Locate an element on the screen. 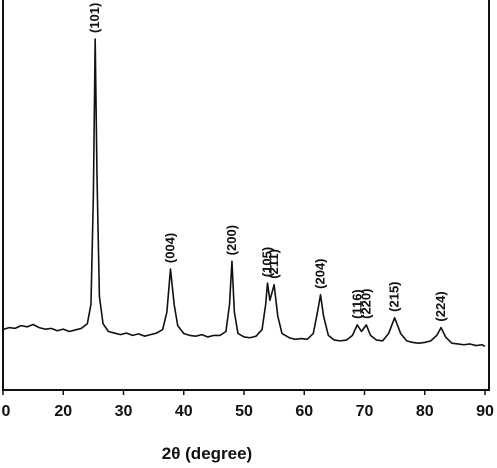 Image resolution: width=497 pixels, height=468 pixels. x-tick-label: 0 is located at coordinates (6, 411).